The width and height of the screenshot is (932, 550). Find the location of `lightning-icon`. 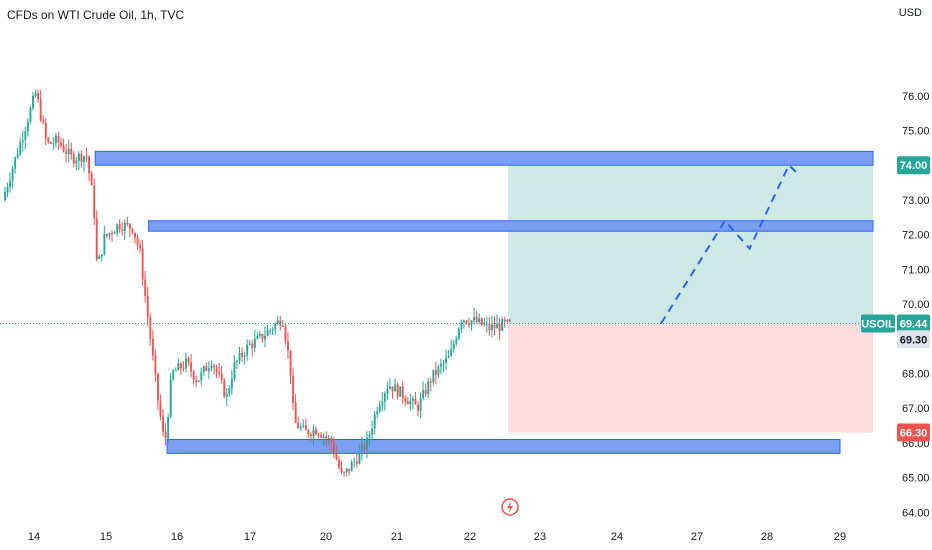

lightning-icon is located at coordinates (510, 507).